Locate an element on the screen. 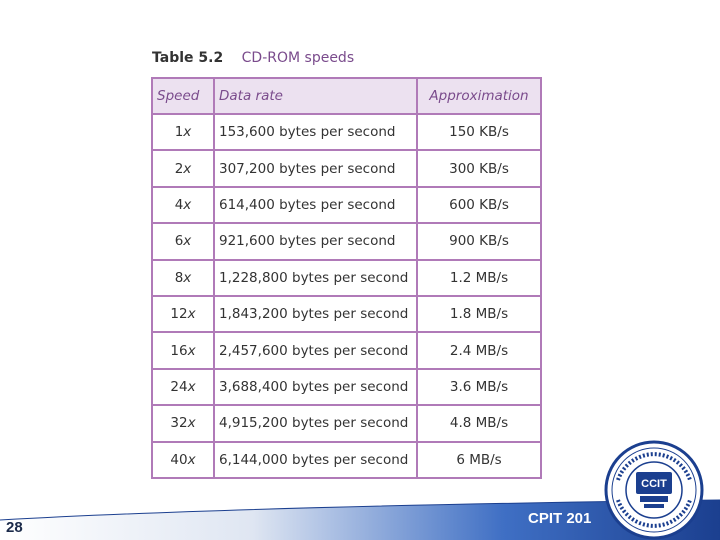 The width and height of the screenshot is (720, 540). table-row: 24x 3,688,400 bytes per second 3.6 MB/s is located at coordinates (346, 387).